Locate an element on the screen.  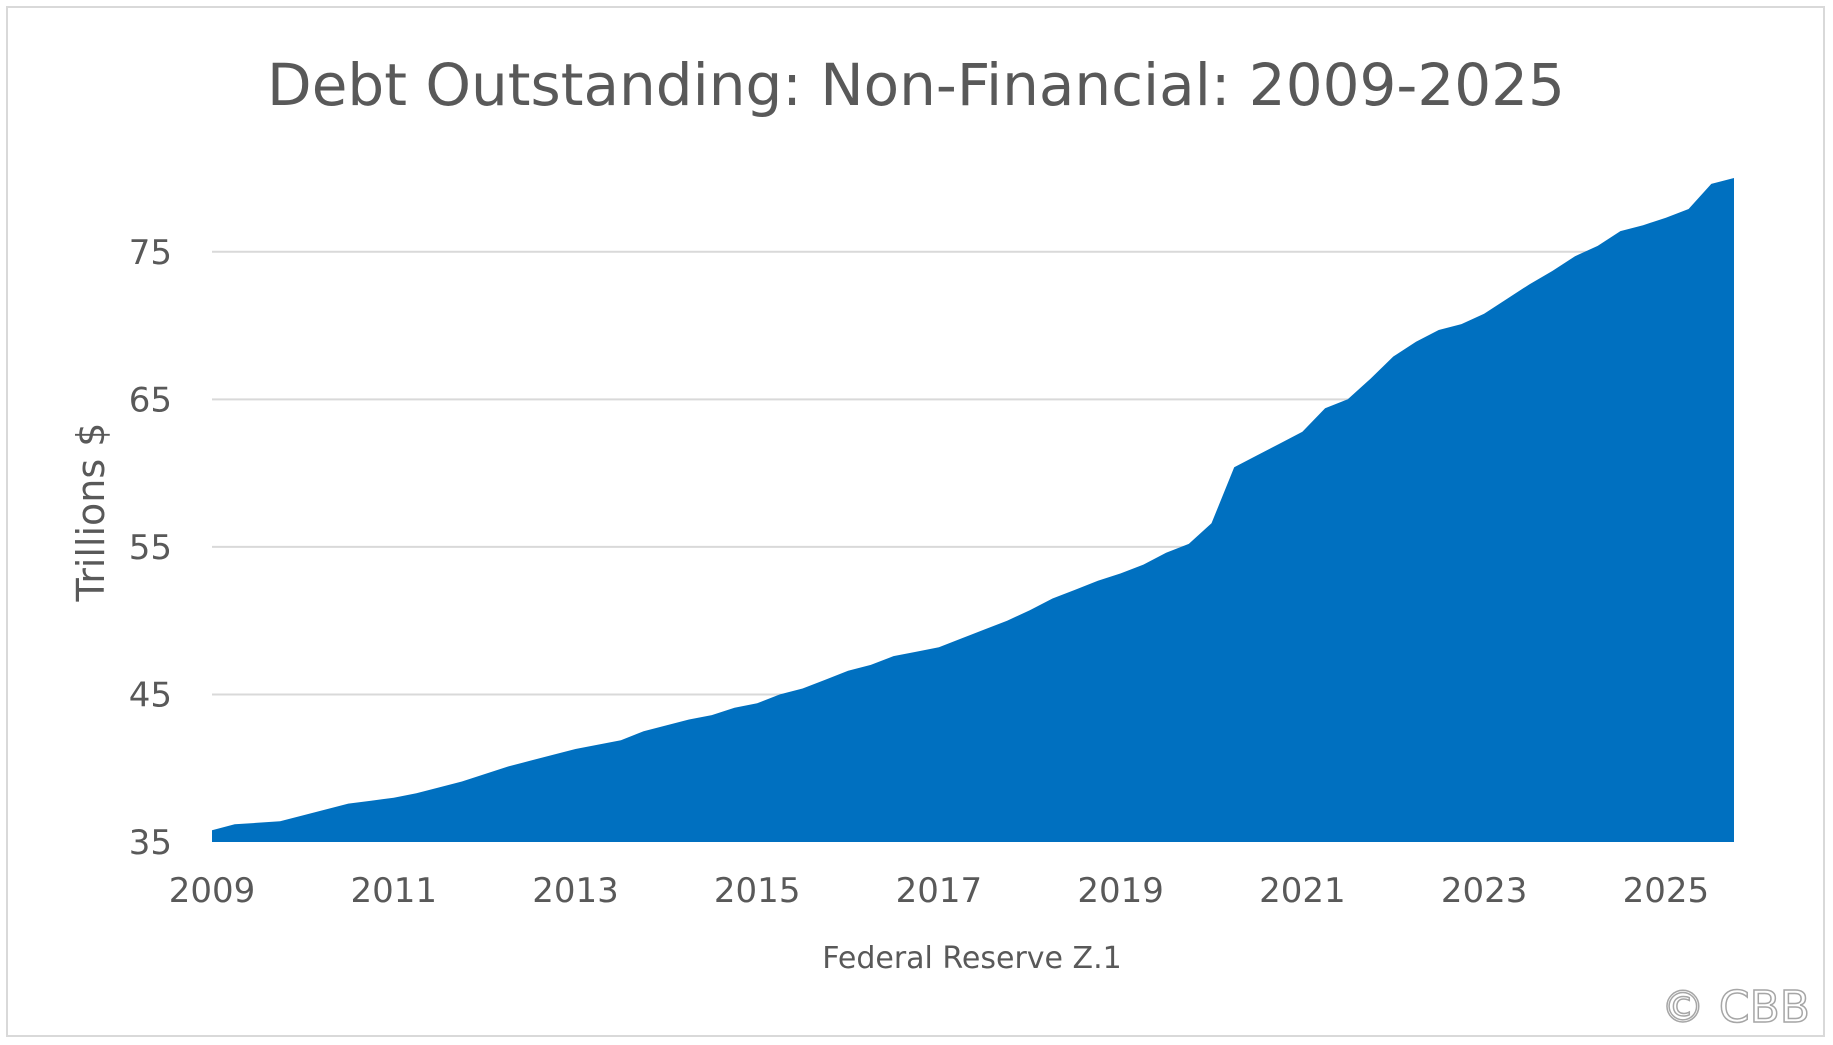
x-tick-label: 2021 is located at coordinates (1302, 891).